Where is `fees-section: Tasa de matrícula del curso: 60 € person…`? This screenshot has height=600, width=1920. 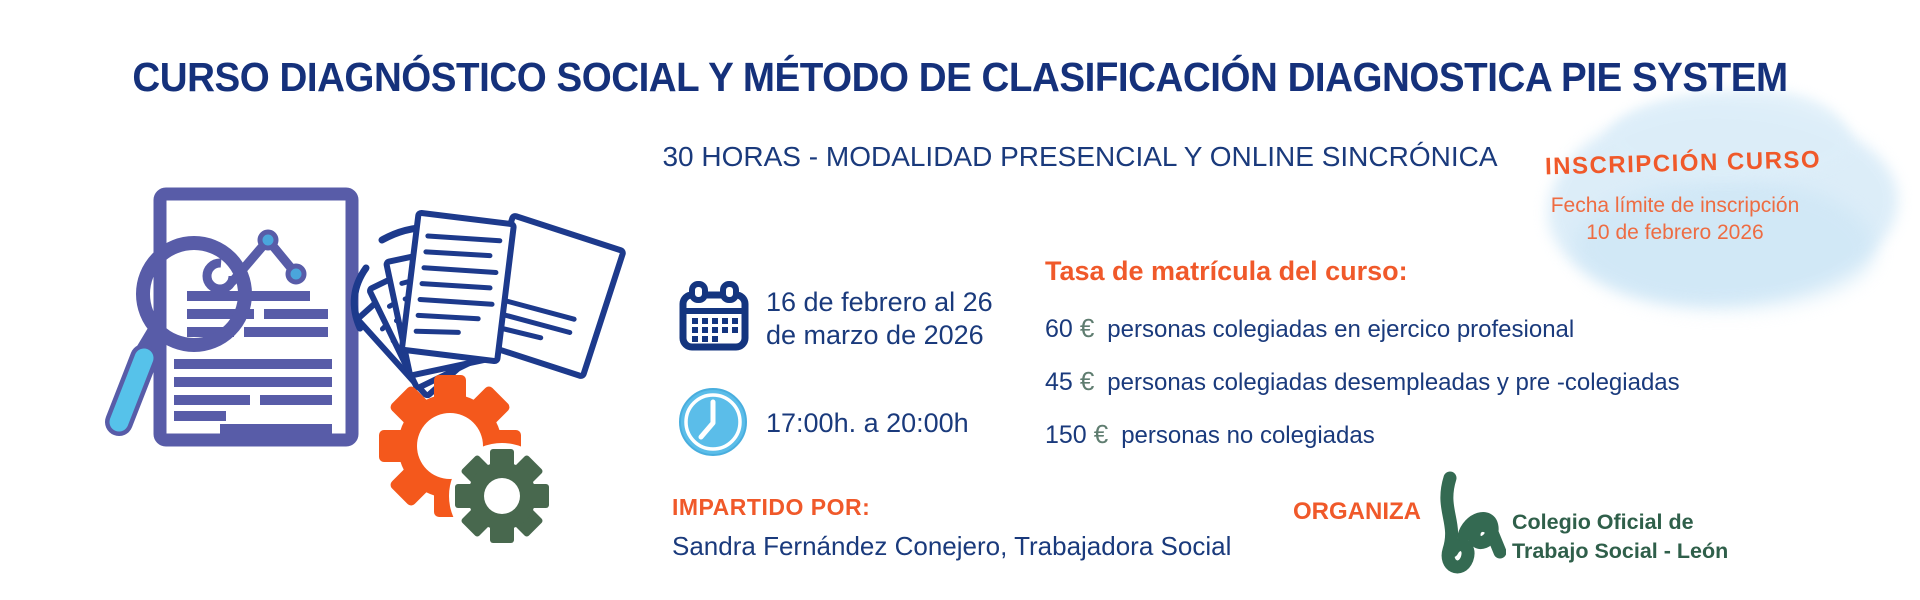 fees-section: Tasa de matrícula del curso: 60 € person… is located at coordinates (1395, 353).